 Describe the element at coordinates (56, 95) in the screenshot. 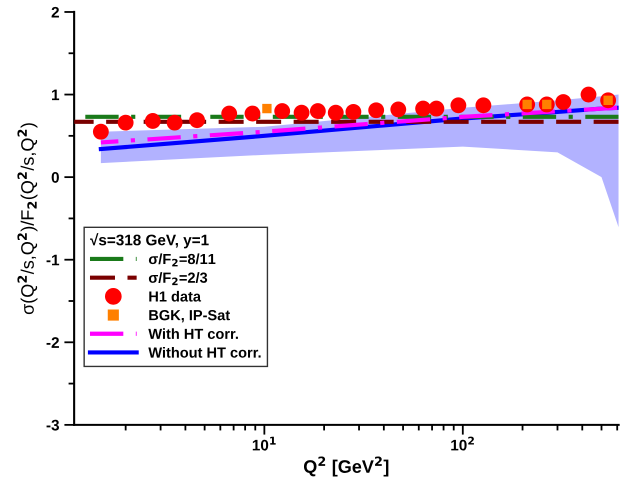

I see `y-tick-label: 1` at that location.